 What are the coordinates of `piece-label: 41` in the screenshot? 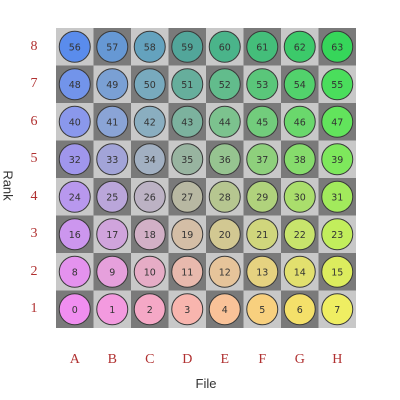 It's located at (112, 122).